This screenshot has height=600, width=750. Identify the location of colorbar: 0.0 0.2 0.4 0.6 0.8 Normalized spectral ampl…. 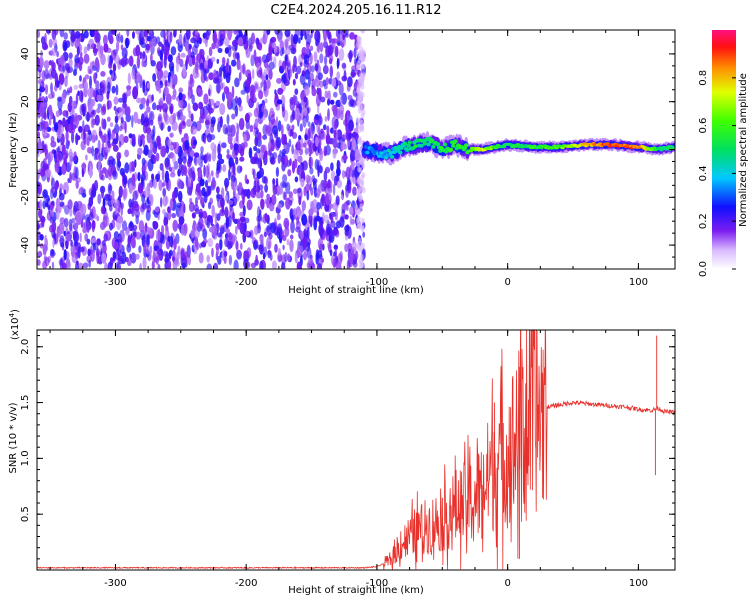
(723, 153).